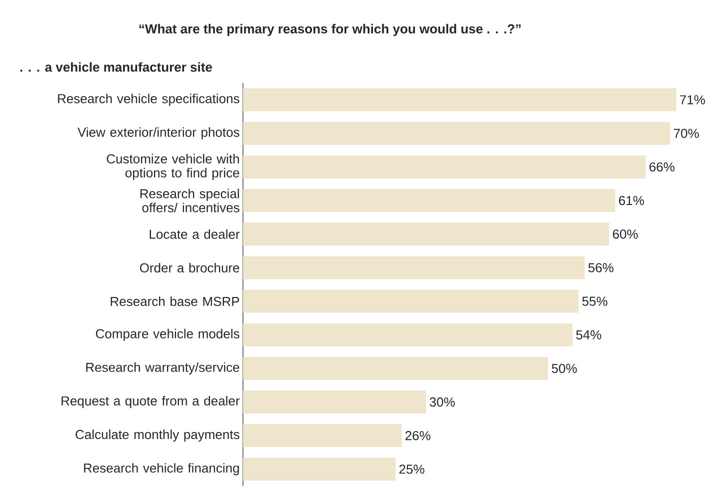 This screenshot has width=722, height=502. Describe the element at coordinates (625, 234) in the screenshot. I see `data-label: 60%` at that location.